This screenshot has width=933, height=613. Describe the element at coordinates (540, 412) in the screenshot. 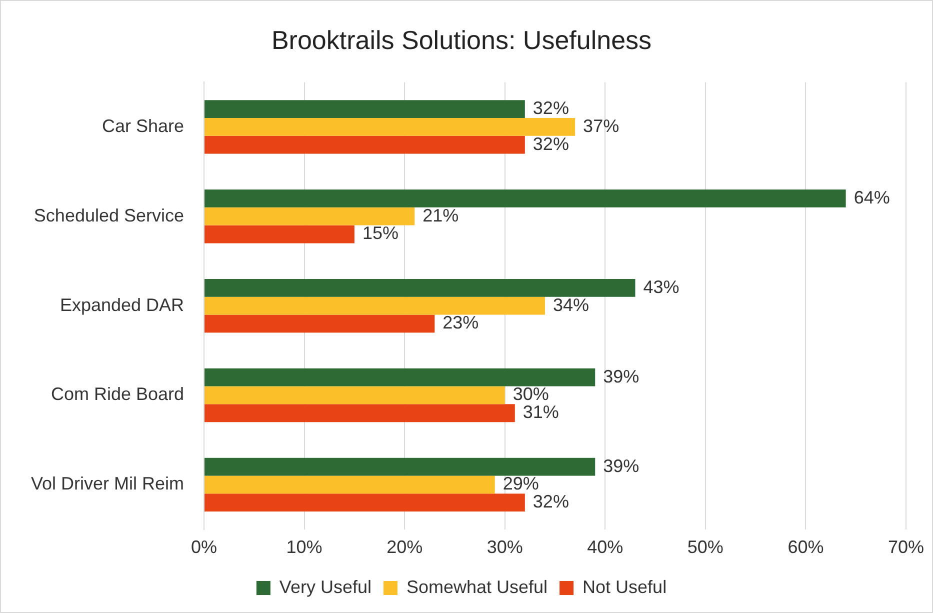

I see `data-label: 31%` at that location.